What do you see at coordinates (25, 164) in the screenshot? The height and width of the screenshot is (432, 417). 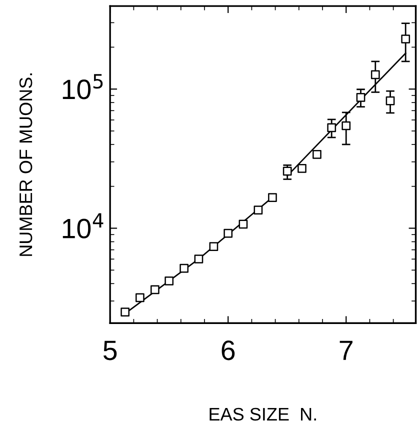 I see `y-axis-title: NUMBER OF MUONS.` at bounding box center [25, 164].